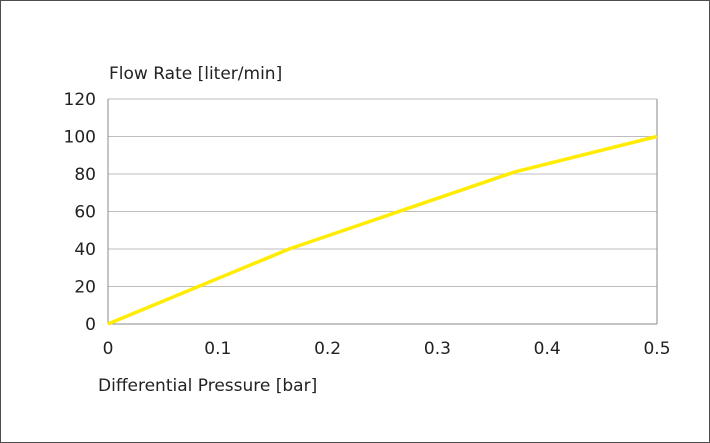 This screenshot has height=443, width=710. Describe the element at coordinates (85, 175) in the screenshot. I see `y-tick-label-4: 80` at that location.